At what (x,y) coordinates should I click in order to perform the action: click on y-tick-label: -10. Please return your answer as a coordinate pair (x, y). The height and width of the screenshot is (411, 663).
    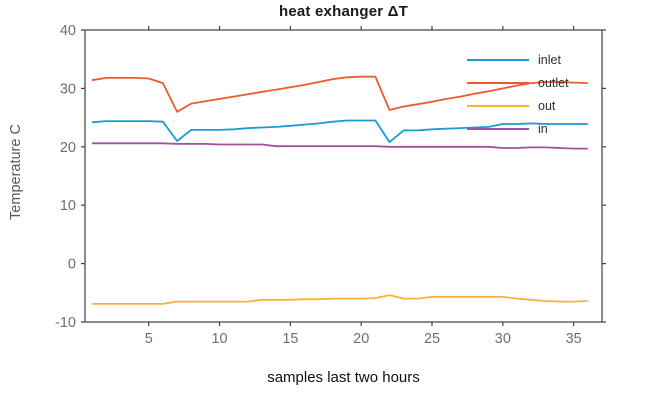
    Looking at the image, I should click on (65, 323).